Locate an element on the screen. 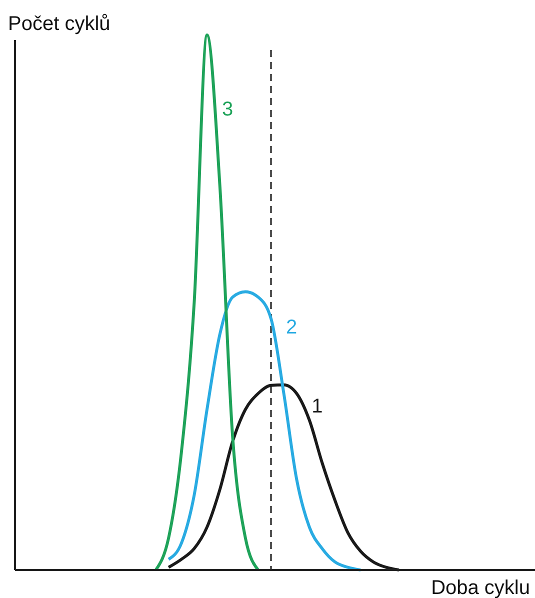 The width and height of the screenshot is (535, 598). series-label: 2 is located at coordinates (292, 327).